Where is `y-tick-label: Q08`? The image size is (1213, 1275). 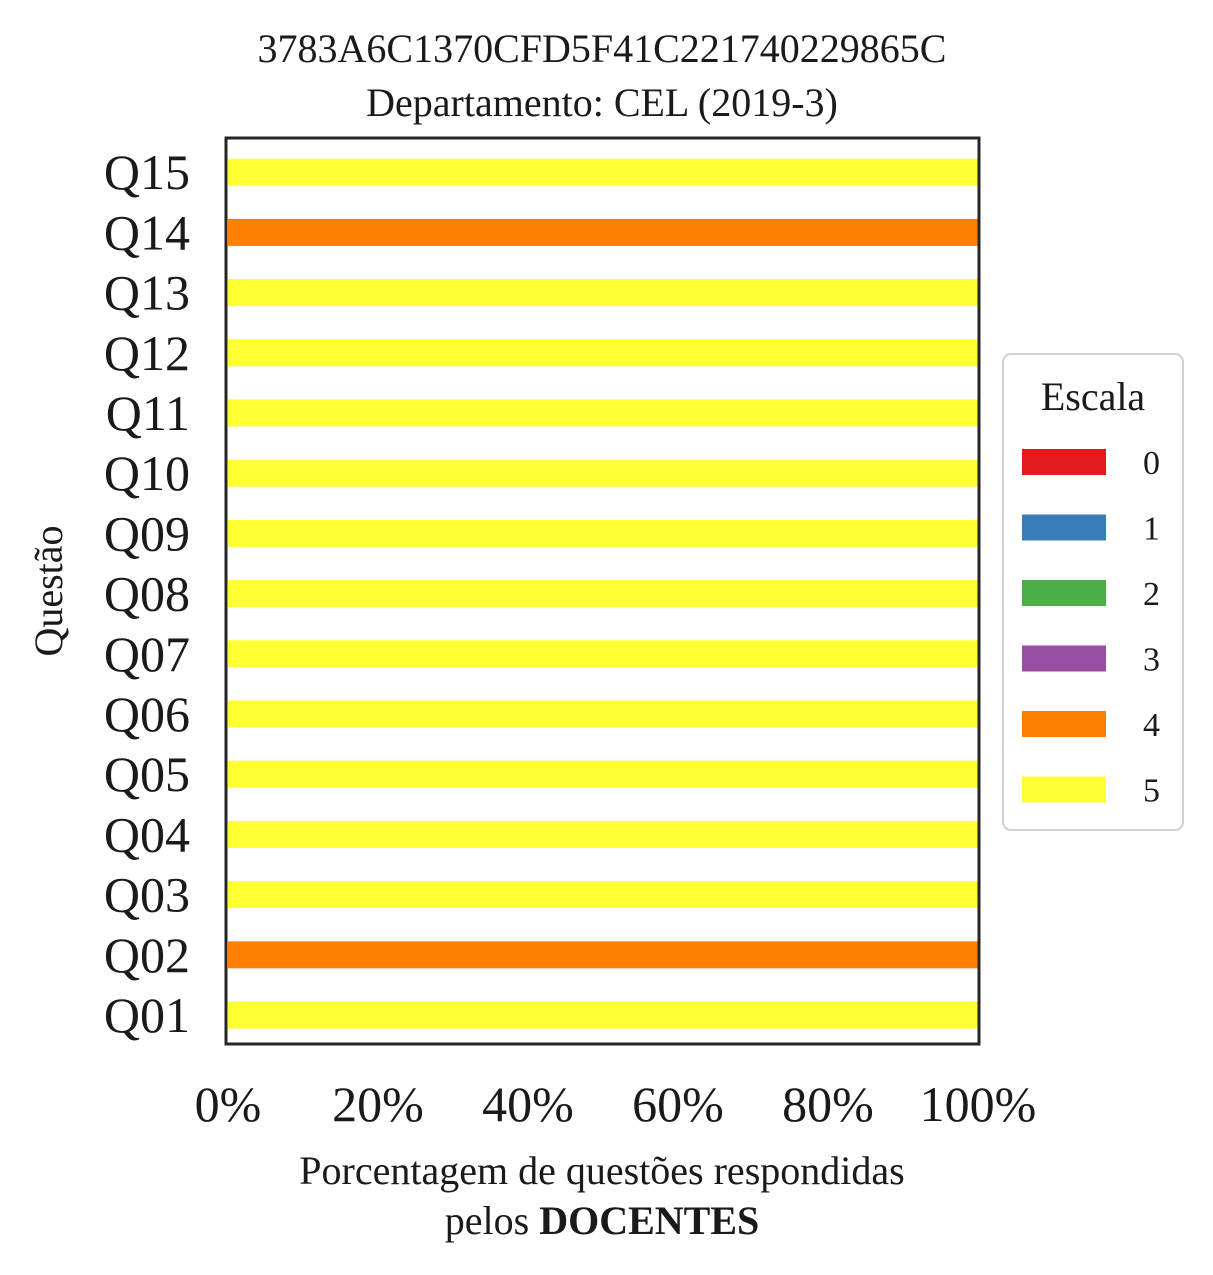 y-tick-label: Q08 is located at coordinates (147, 594).